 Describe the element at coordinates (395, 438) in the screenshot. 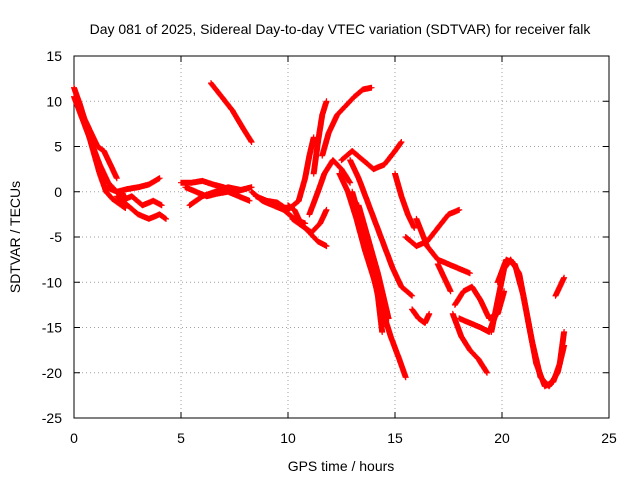

I see `x-tick-label: 15` at that location.